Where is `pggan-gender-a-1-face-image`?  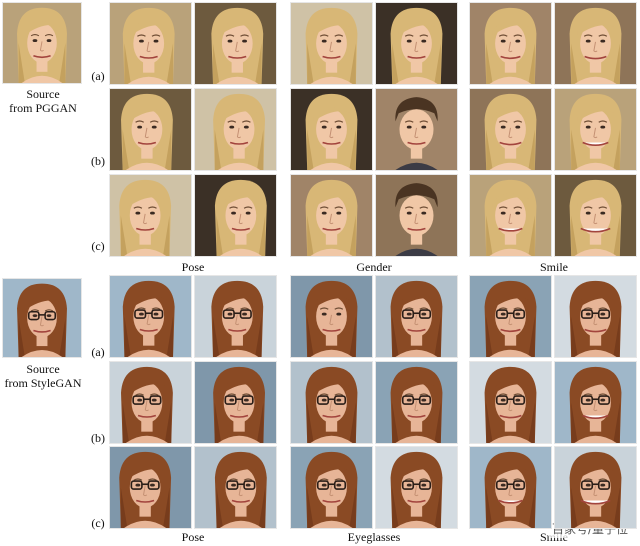
pggan-gender-a-1-face-image is located at coordinates (331, 43).